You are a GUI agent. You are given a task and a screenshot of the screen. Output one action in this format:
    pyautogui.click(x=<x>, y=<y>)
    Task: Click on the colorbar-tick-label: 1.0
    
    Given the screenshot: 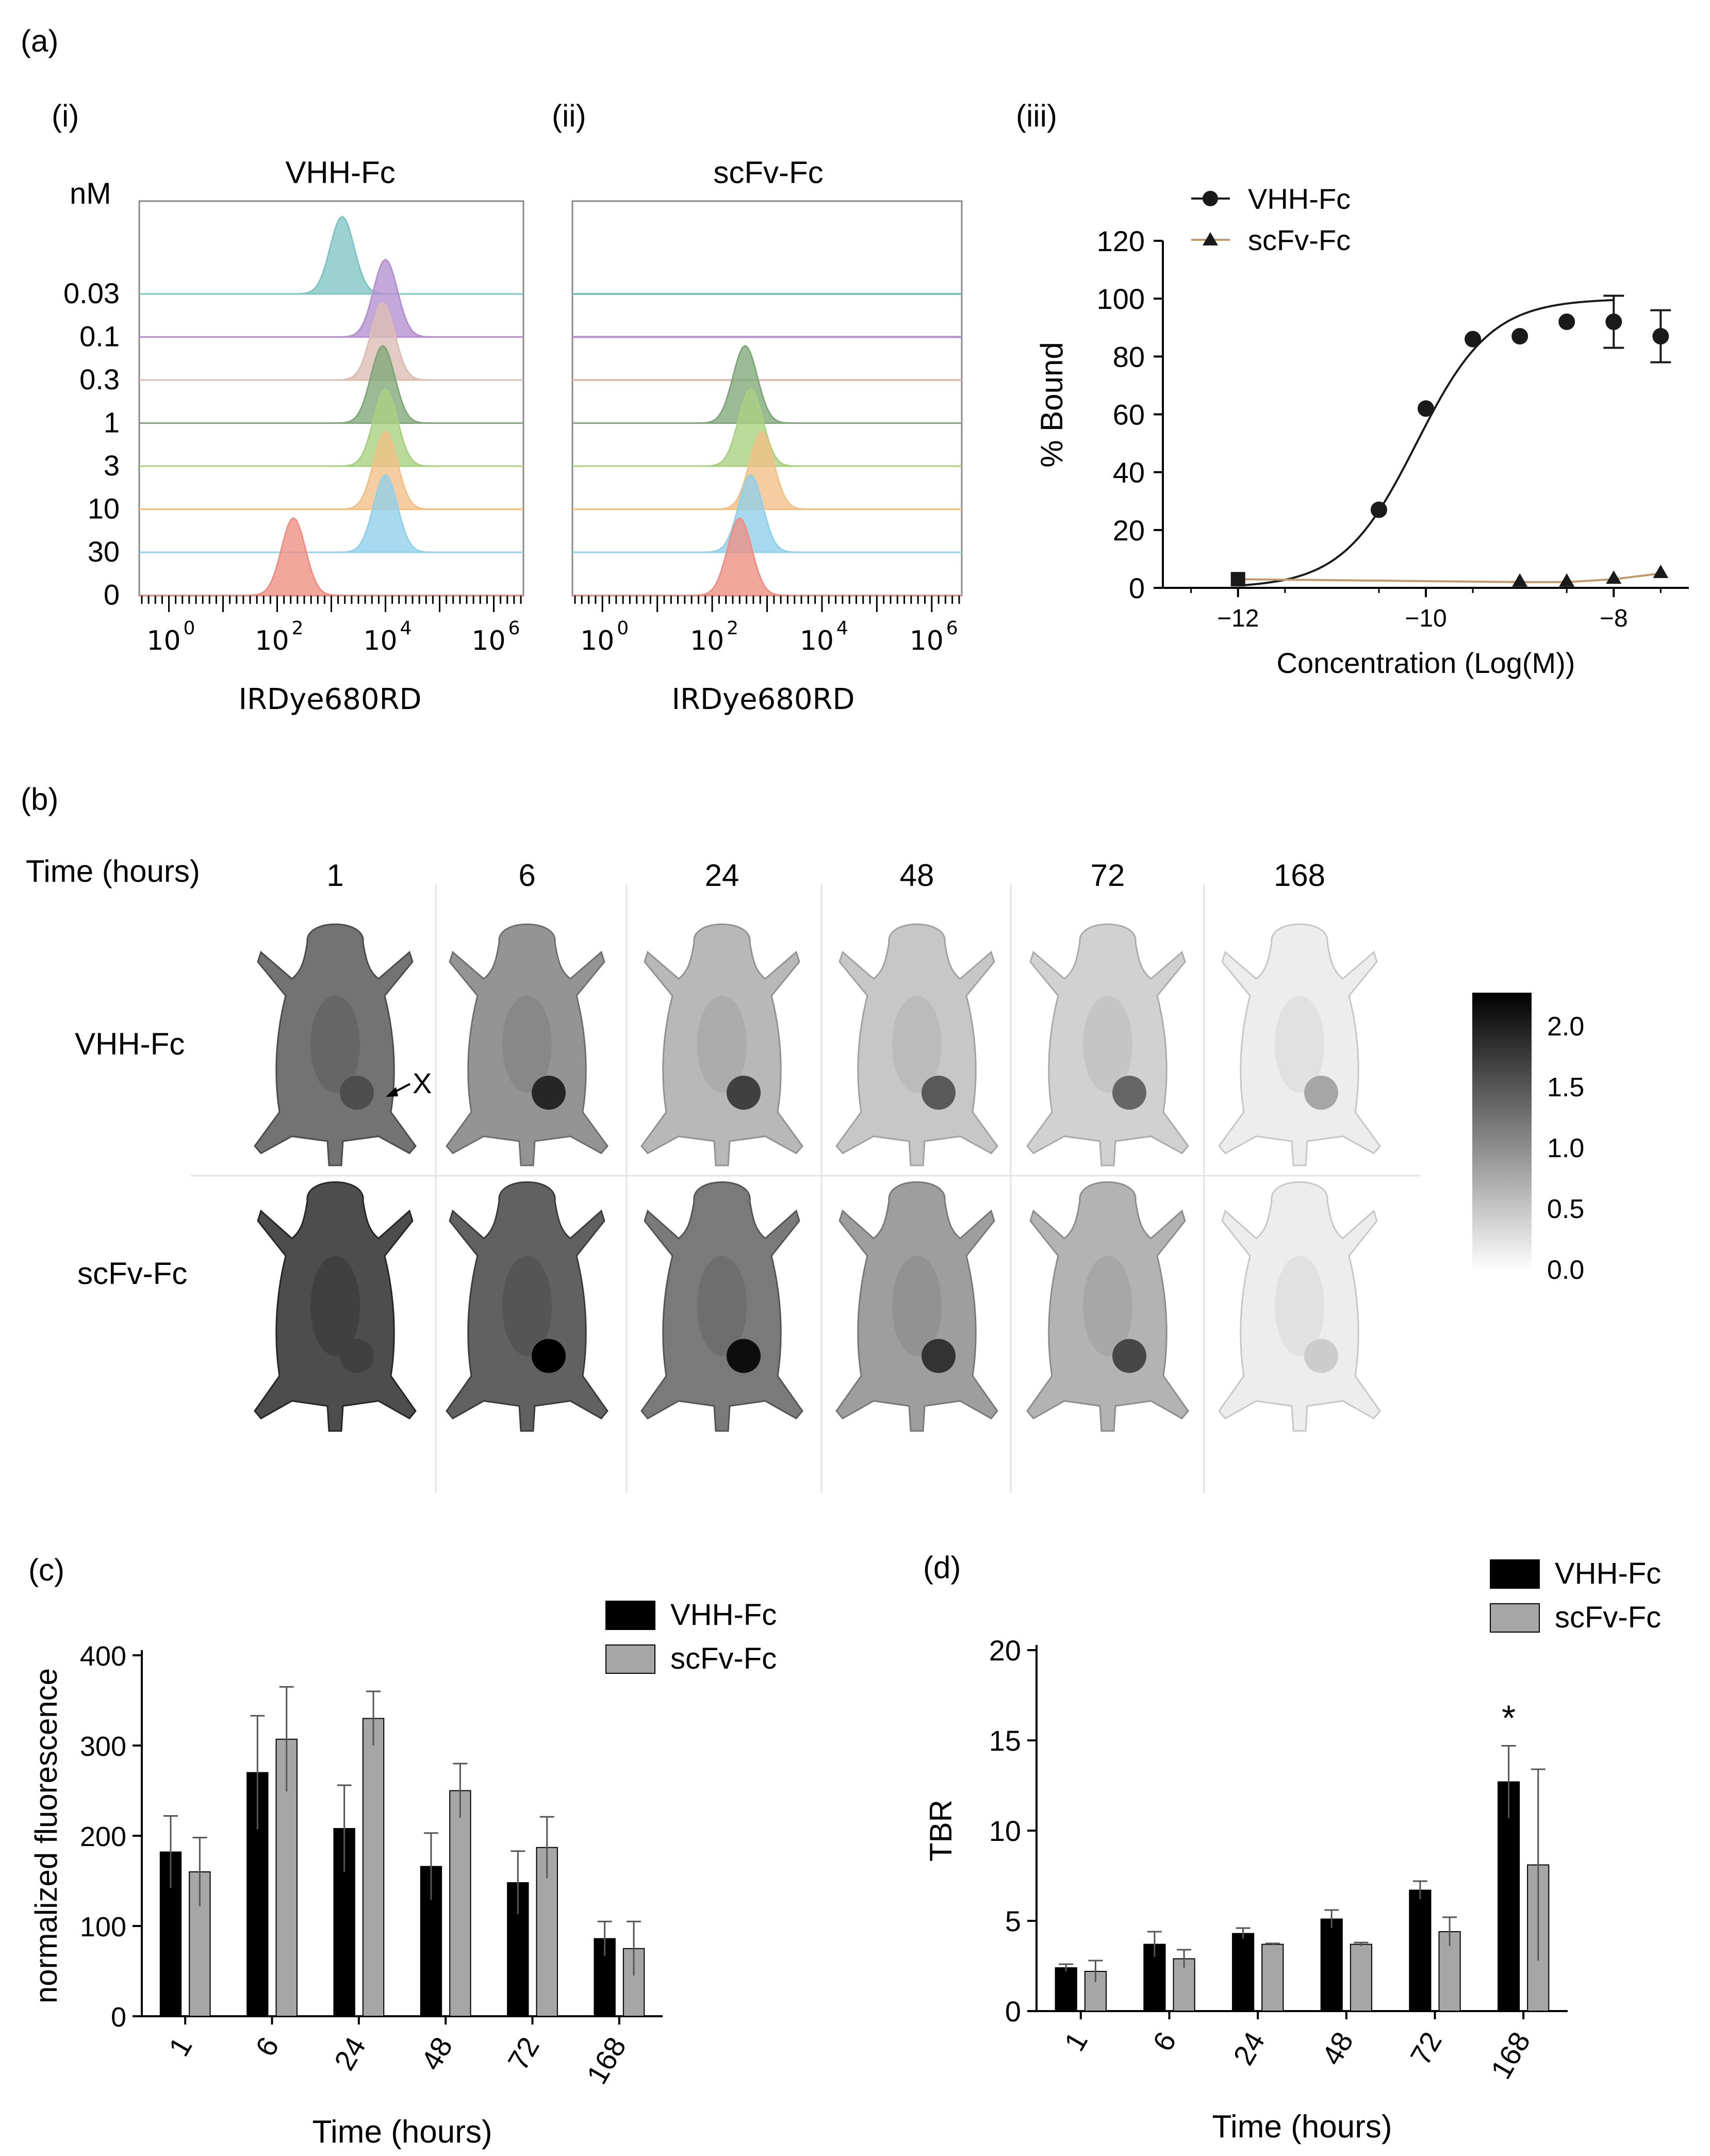 What is the action you would take?
    pyautogui.click(x=1565, y=1148)
    